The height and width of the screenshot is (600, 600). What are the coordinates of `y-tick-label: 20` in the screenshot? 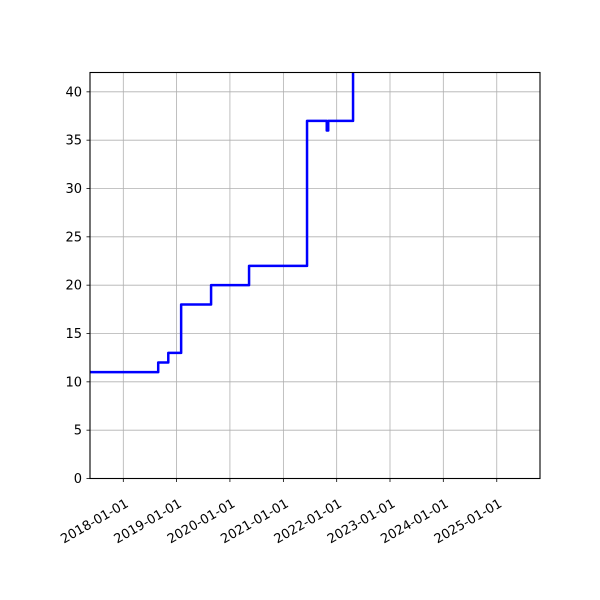 It's located at (73, 286).